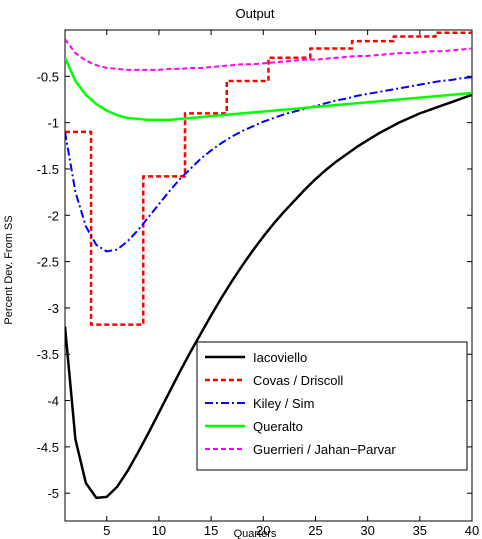 This screenshot has width=482, height=539. I want to click on x-tick-label: 40, so click(472, 530).